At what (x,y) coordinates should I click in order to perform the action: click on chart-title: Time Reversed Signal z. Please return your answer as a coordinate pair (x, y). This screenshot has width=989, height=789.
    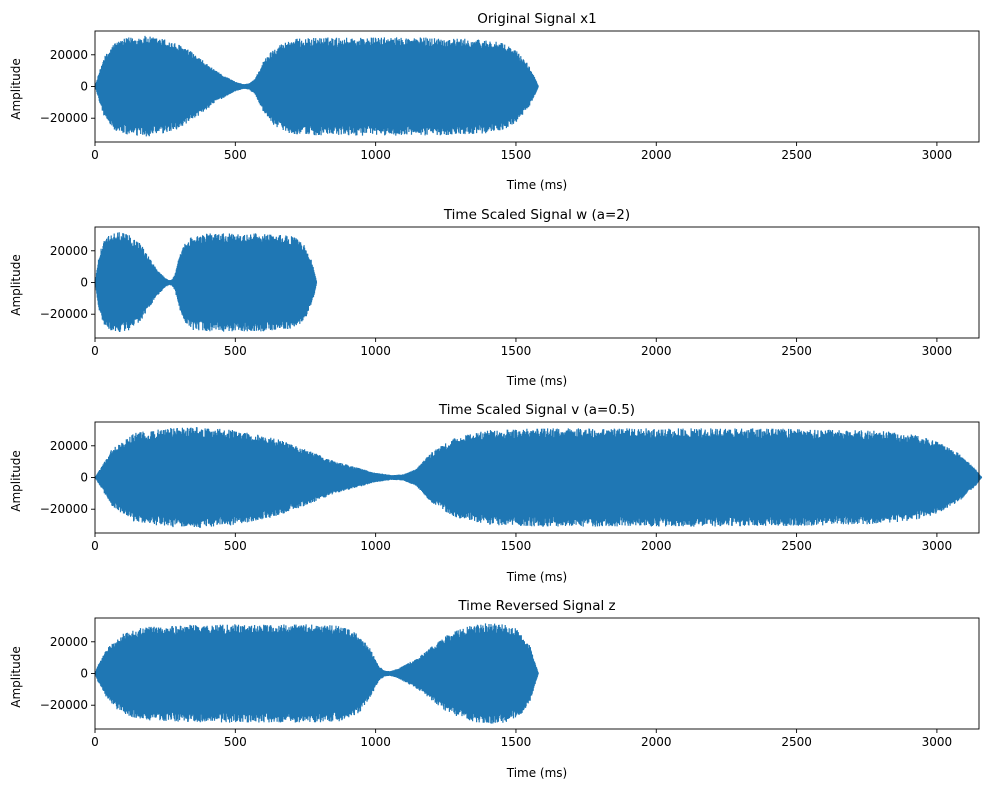
    Looking at the image, I should click on (536, 606).